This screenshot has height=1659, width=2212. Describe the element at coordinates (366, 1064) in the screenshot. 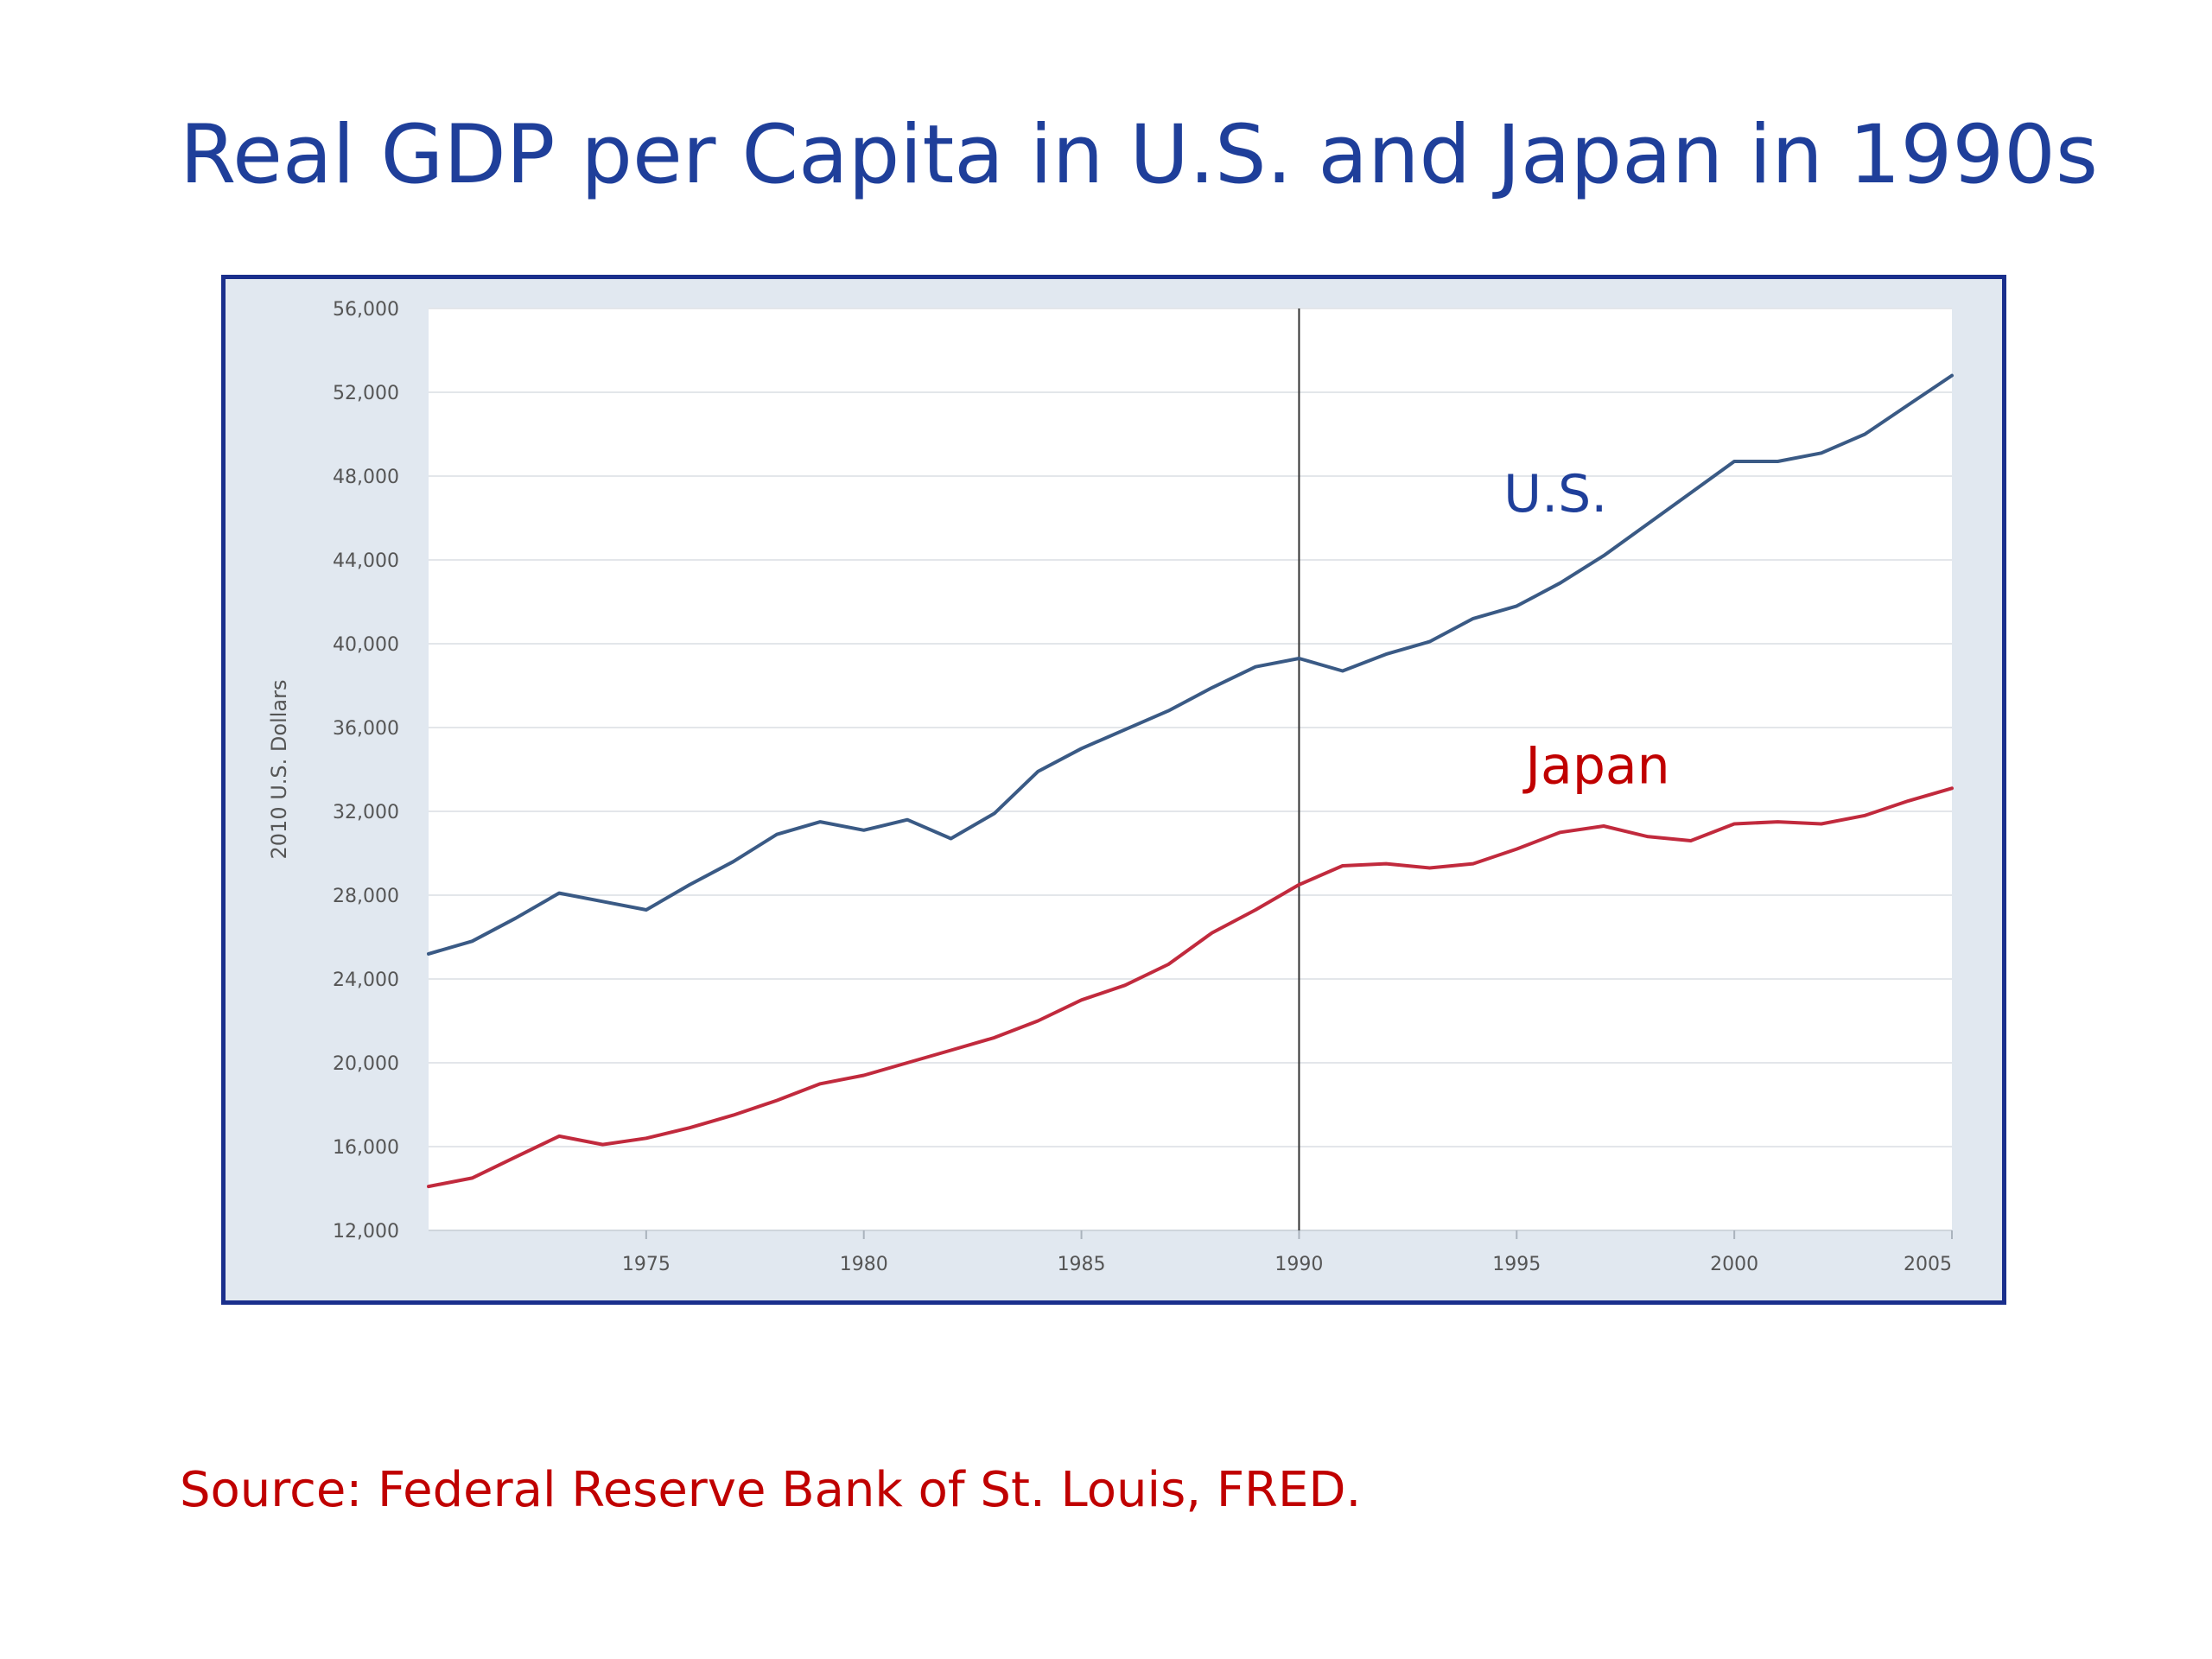

I see `y-tick-label: 20,000` at that location.